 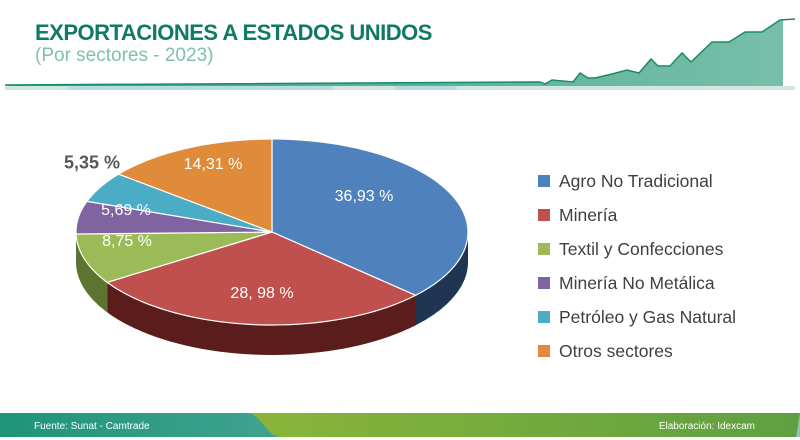 What do you see at coordinates (124, 55) in the screenshot?
I see `page-subtitle: (Por sectores - 2023)` at bounding box center [124, 55].